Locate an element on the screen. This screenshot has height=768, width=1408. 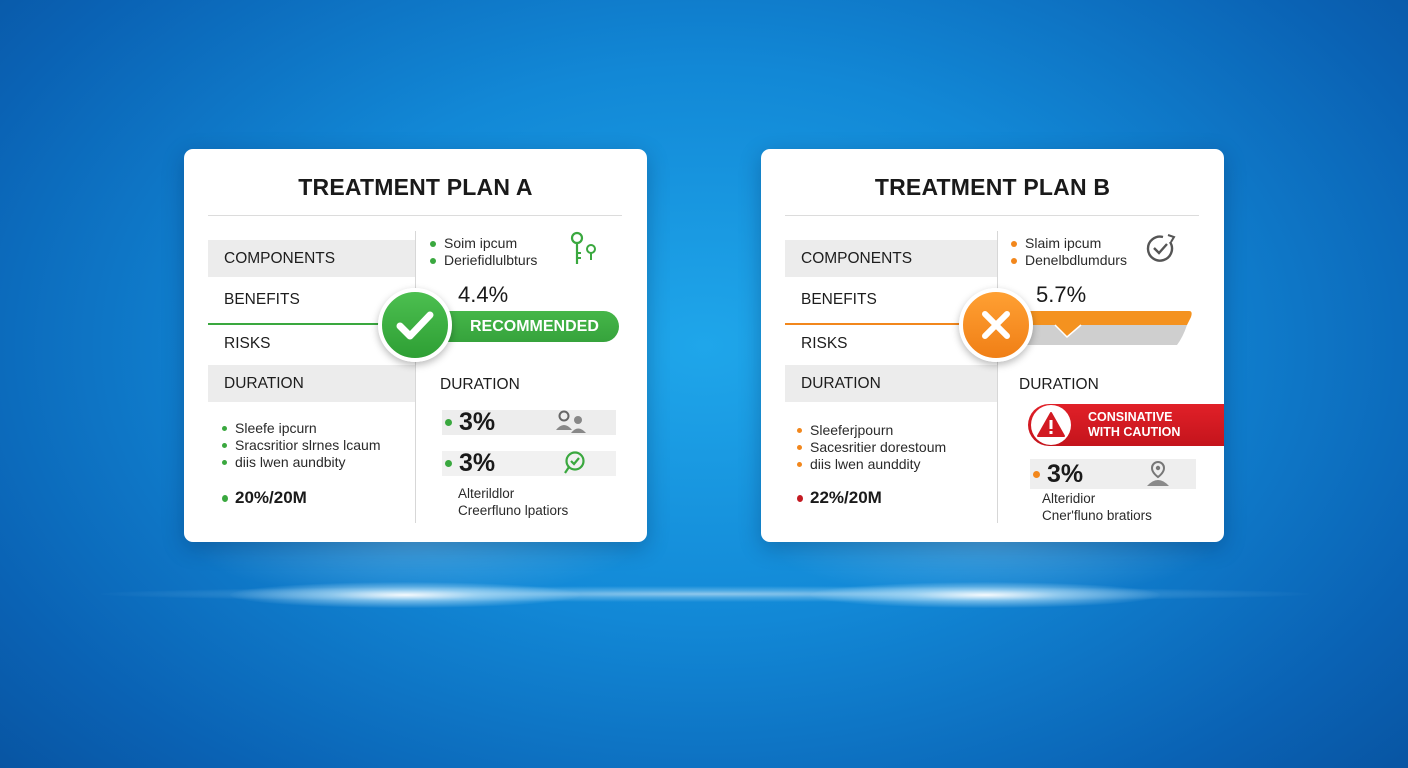
list-item: Sacesritier dorestoum is located at coordinates (871, 447).